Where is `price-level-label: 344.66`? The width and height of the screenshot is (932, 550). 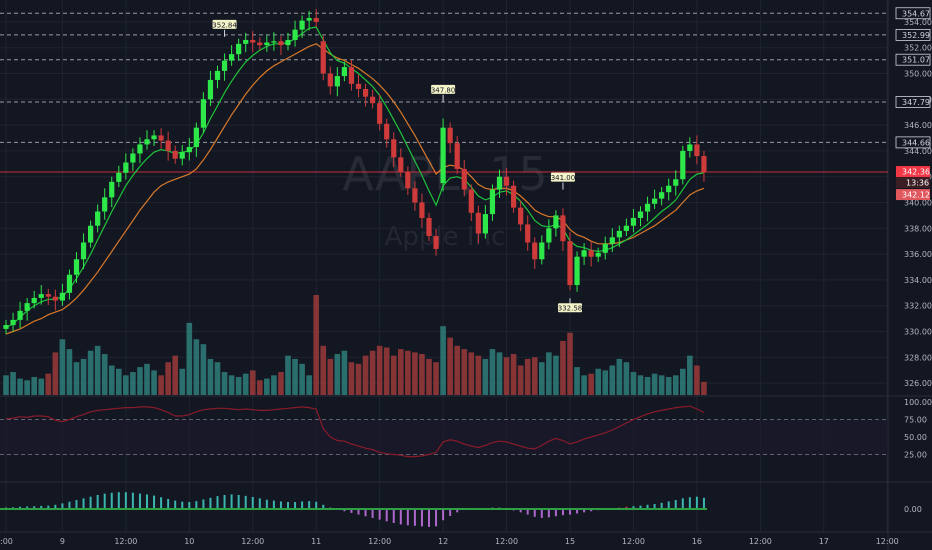
price-level-label: 344.66 is located at coordinates (916, 142).